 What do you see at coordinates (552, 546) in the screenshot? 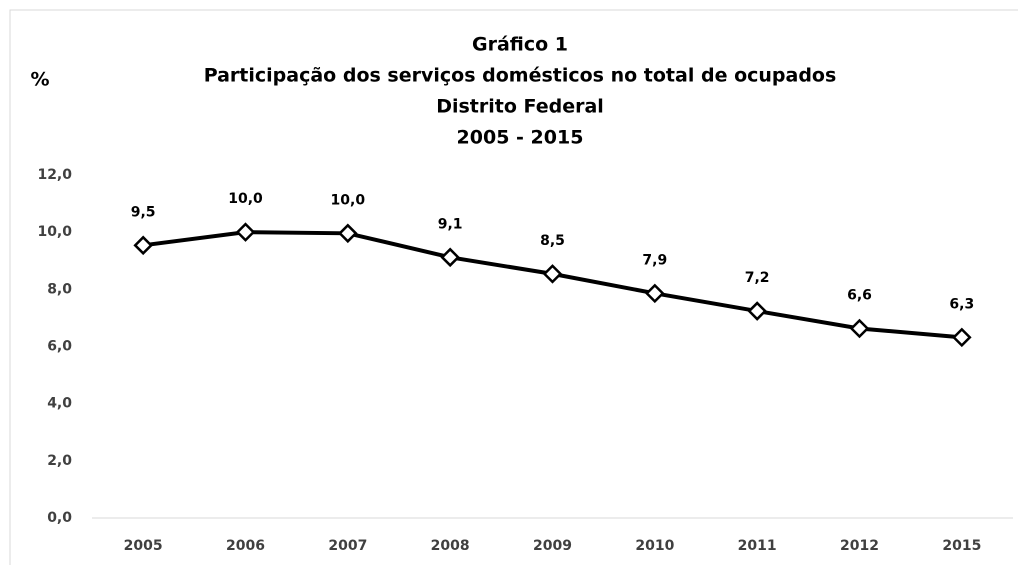
I see `x-tick-label: 2009` at bounding box center [552, 546].